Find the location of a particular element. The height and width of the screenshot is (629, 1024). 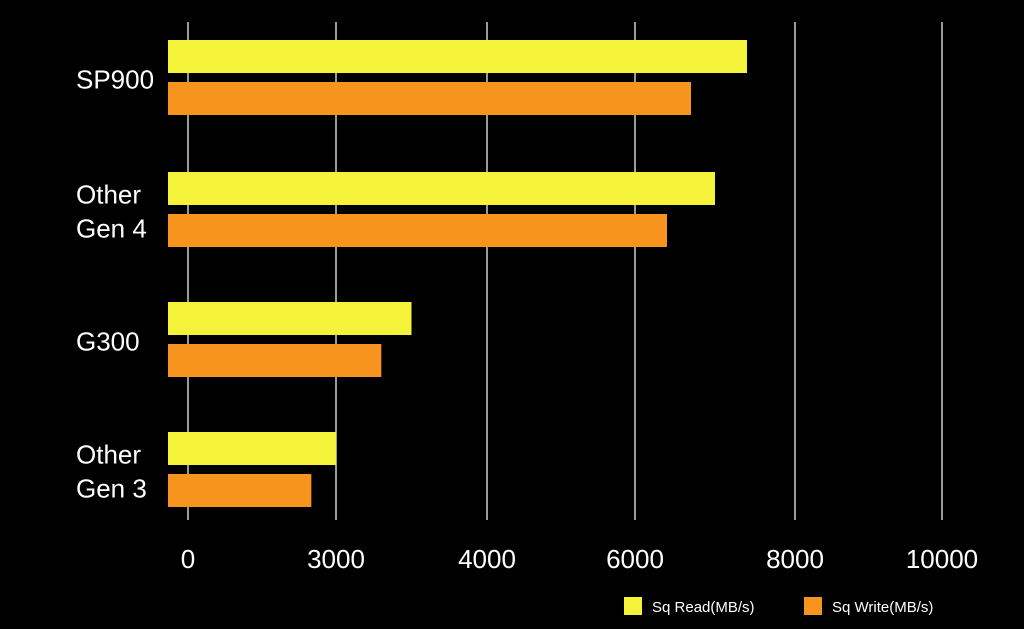

x-tick-label: 10000 is located at coordinates (942, 559).